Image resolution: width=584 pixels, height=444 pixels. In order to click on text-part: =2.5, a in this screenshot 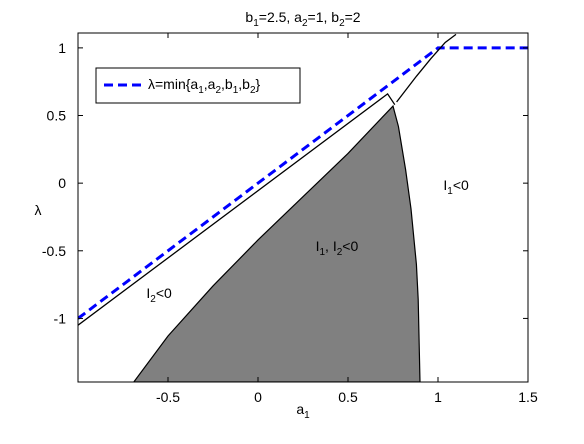, I will do `click(280, 17)`.